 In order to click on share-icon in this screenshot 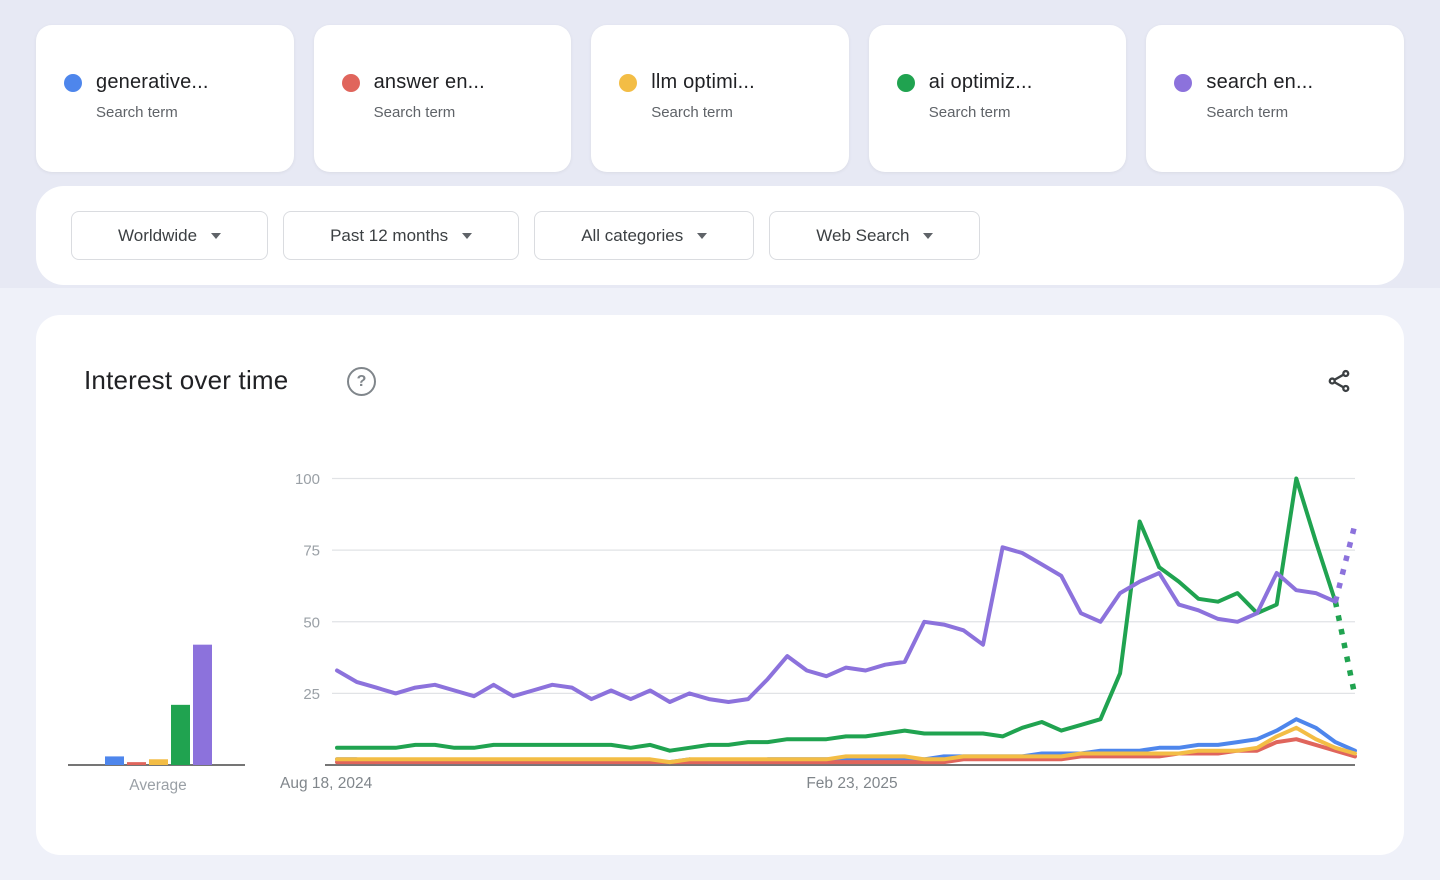, I will do `click(1339, 381)`.